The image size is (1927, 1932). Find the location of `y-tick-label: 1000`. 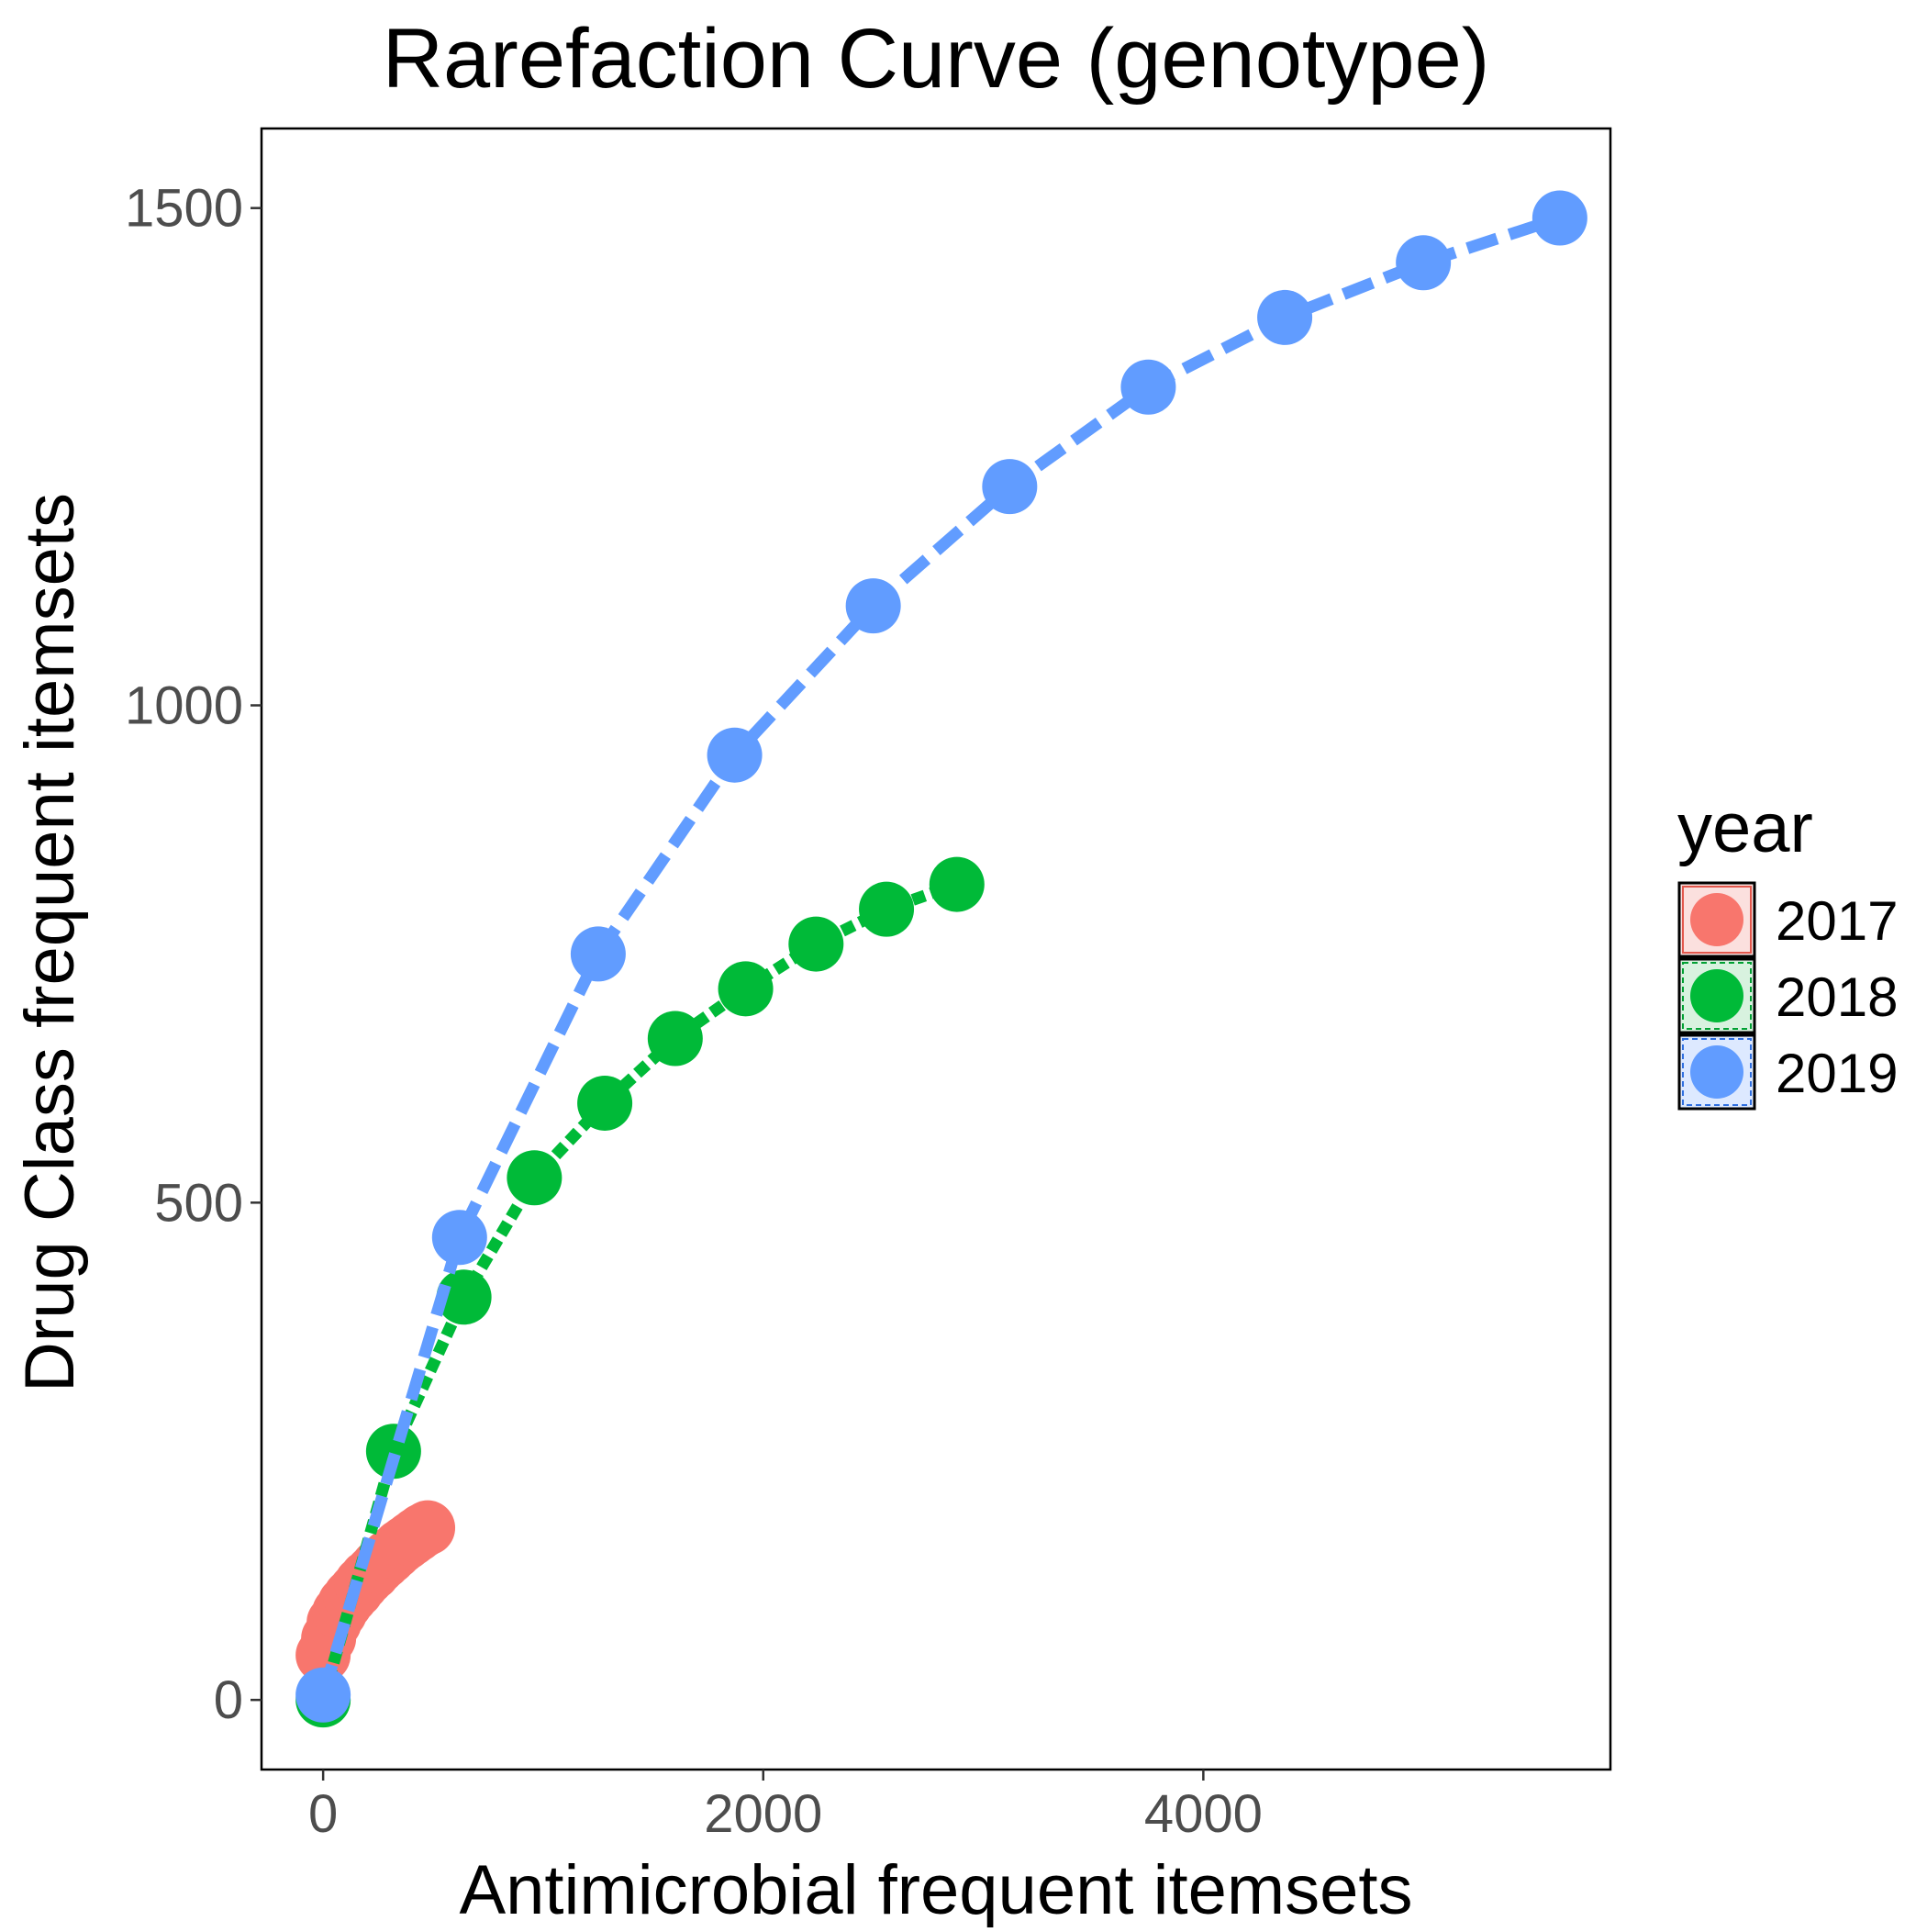

y-tick-label: 1000 is located at coordinates (184, 706).